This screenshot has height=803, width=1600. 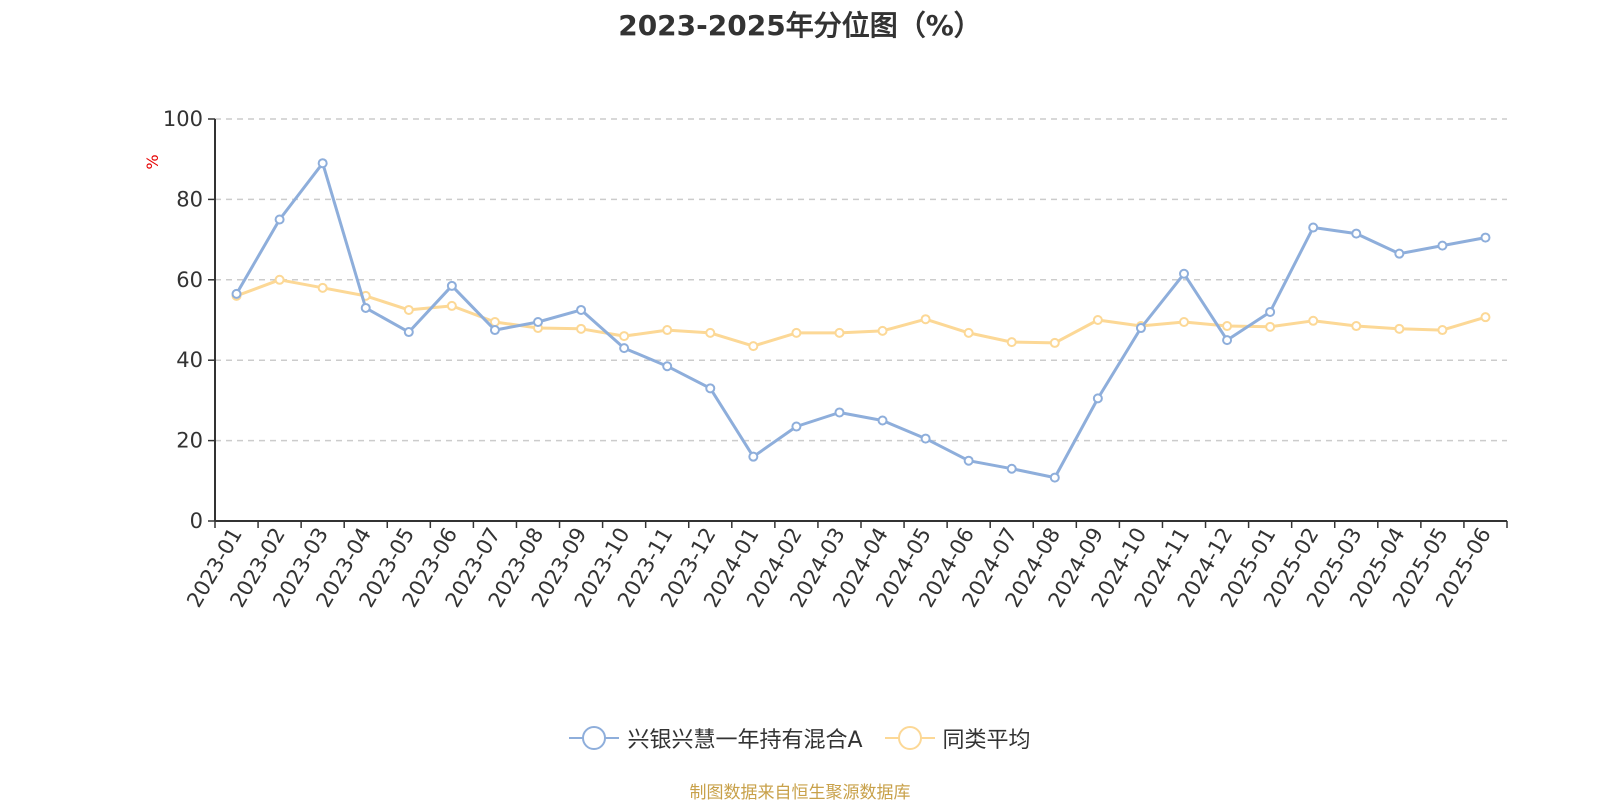 What do you see at coordinates (189, 199) in the screenshot?
I see `y-tick-label: 80` at bounding box center [189, 199].